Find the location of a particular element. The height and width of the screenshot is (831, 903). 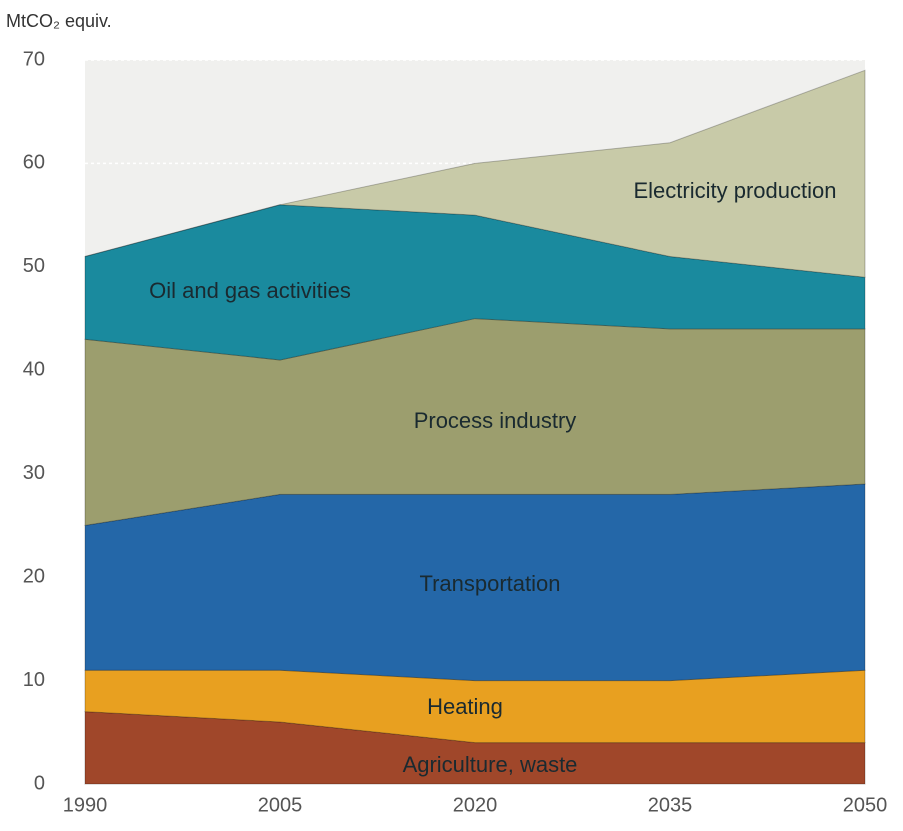

x-tick-label: 2020 is located at coordinates (475, 805).